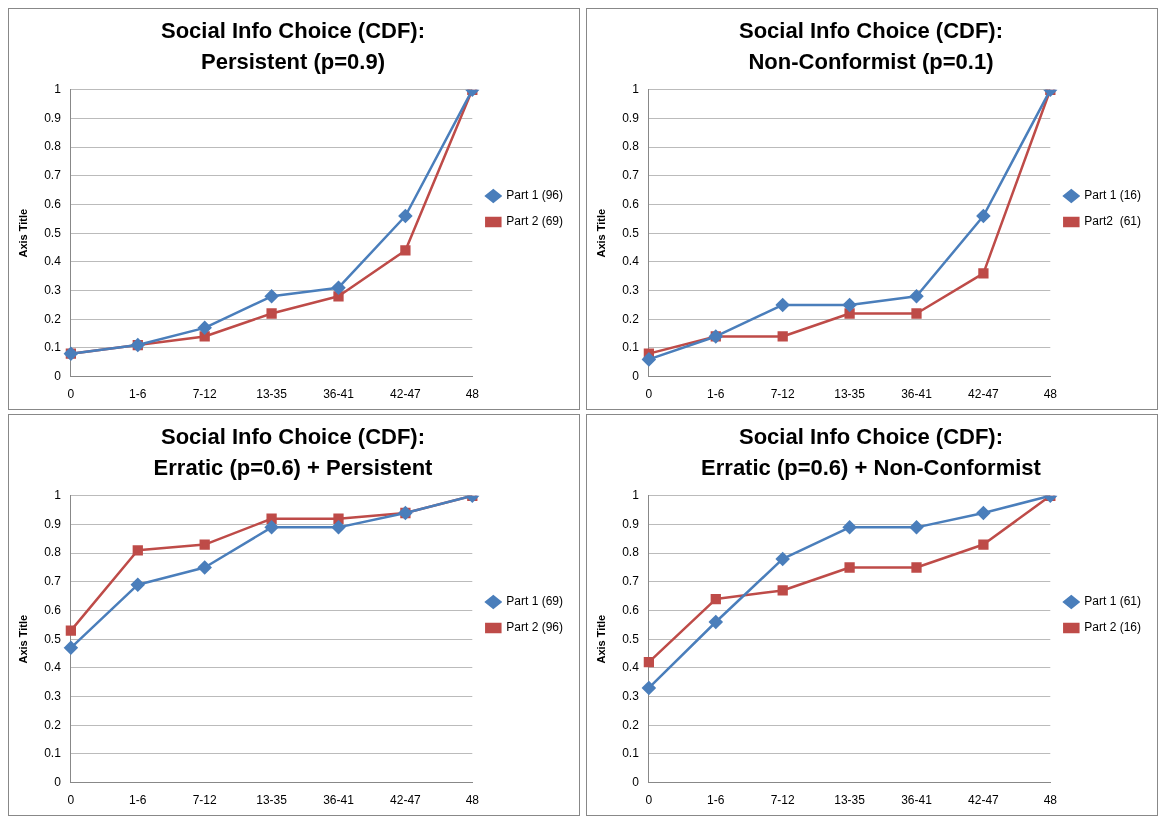 The width and height of the screenshot is (1163, 820). Describe the element at coordinates (293, 61) in the screenshot. I see `chart-subtitle: Persistent (p=0.9)` at that location.